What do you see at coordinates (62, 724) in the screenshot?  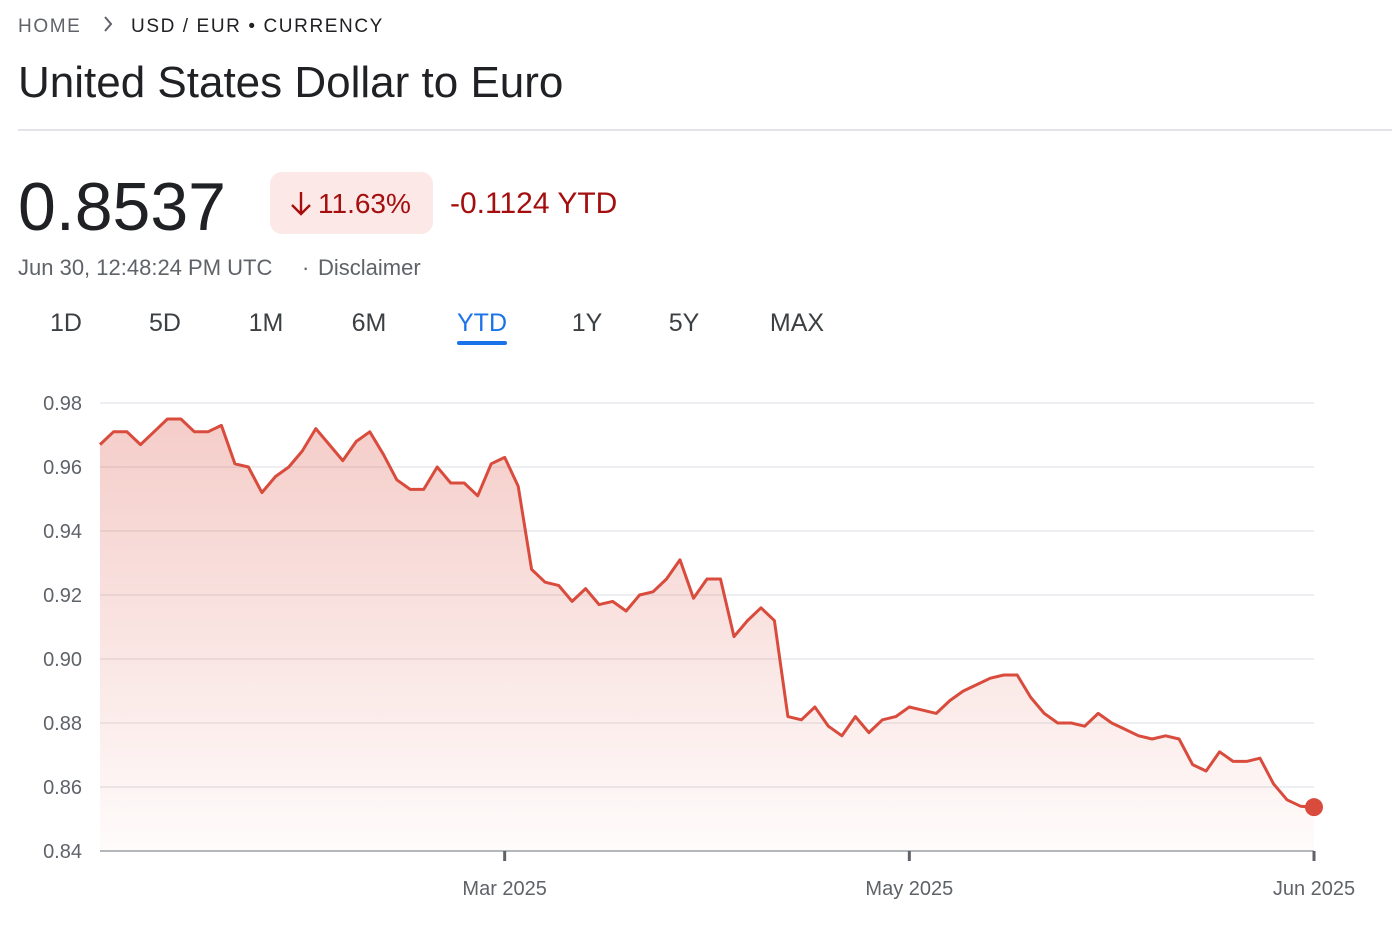 I see `y-tick-label: 0.88` at bounding box center [62, 724].